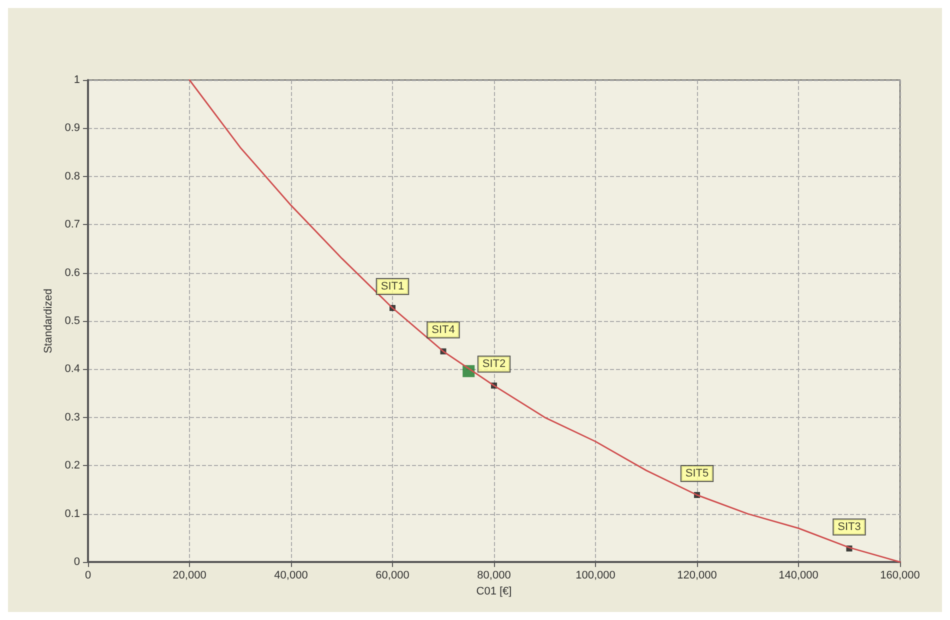  I want to click on y-tick-label: 0.5, so click(72, 321).